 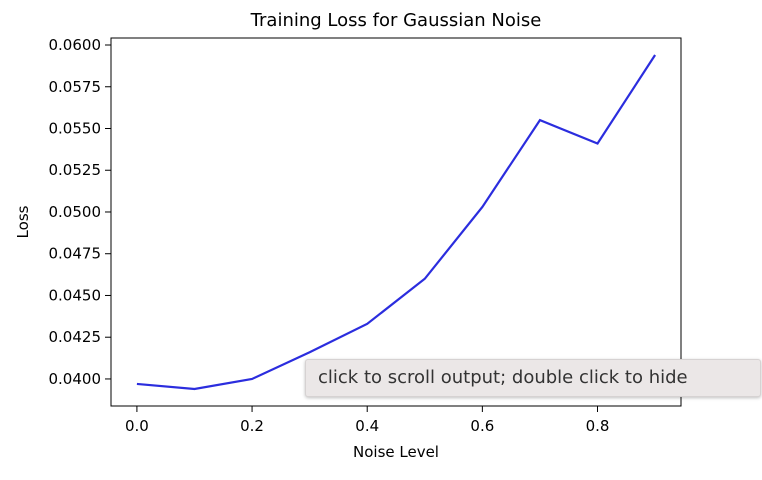 What do you see at coordinates (75, 45) in the screenshot?
I see `y-tick-label: 0.0600` at bounding box center [75, 45].